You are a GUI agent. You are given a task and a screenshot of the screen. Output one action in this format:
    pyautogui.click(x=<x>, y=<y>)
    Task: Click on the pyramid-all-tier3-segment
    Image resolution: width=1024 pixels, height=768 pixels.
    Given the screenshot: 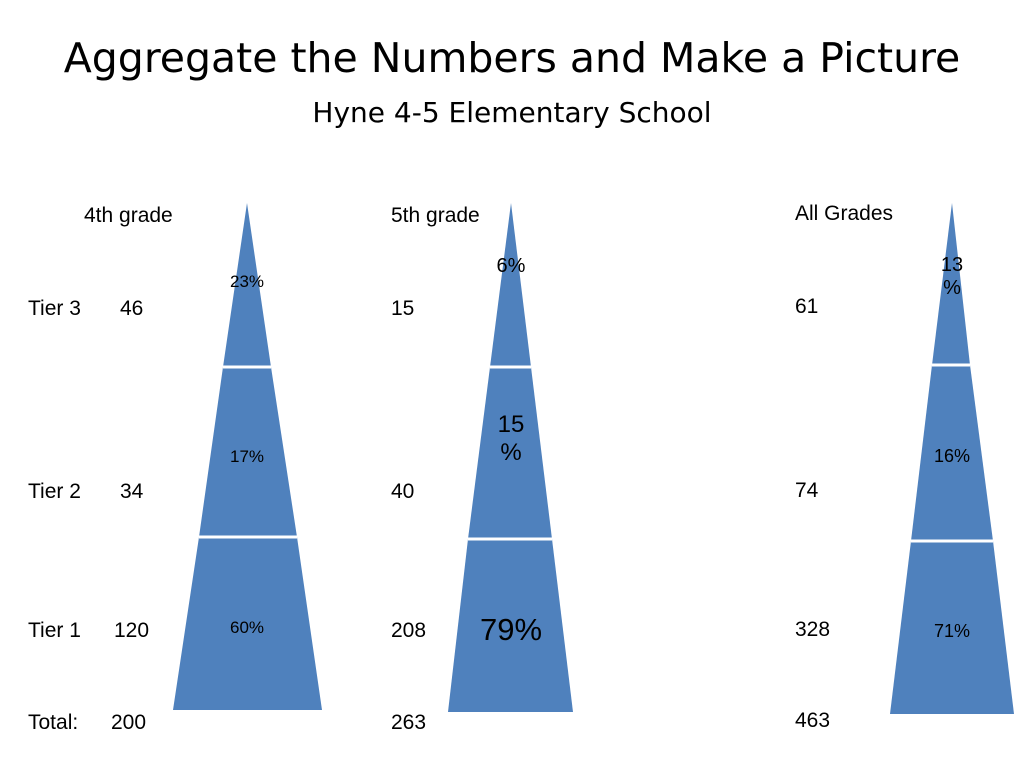 What is the action you would take?
    pyautogui.click(x=951, y=284)
    